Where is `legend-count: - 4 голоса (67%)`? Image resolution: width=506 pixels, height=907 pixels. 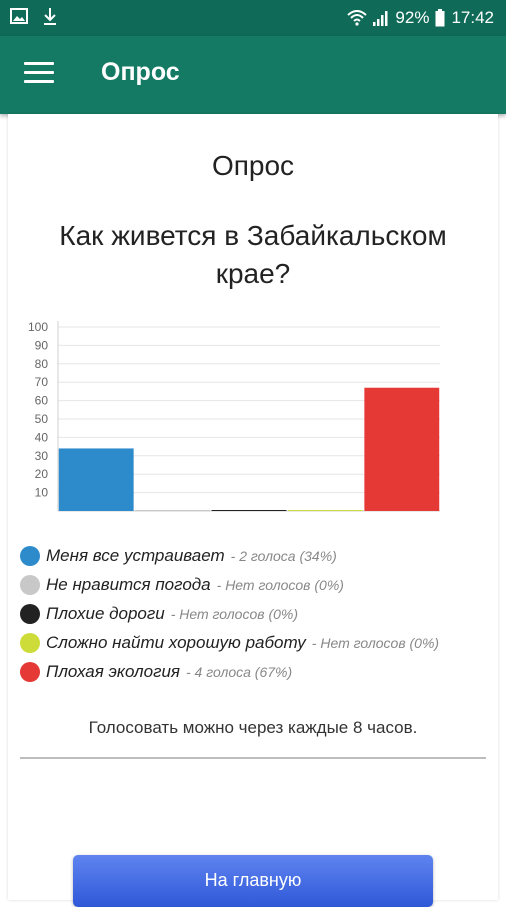 legend-count: - 4 голоса (67%) is located at coordinates (239, 671).